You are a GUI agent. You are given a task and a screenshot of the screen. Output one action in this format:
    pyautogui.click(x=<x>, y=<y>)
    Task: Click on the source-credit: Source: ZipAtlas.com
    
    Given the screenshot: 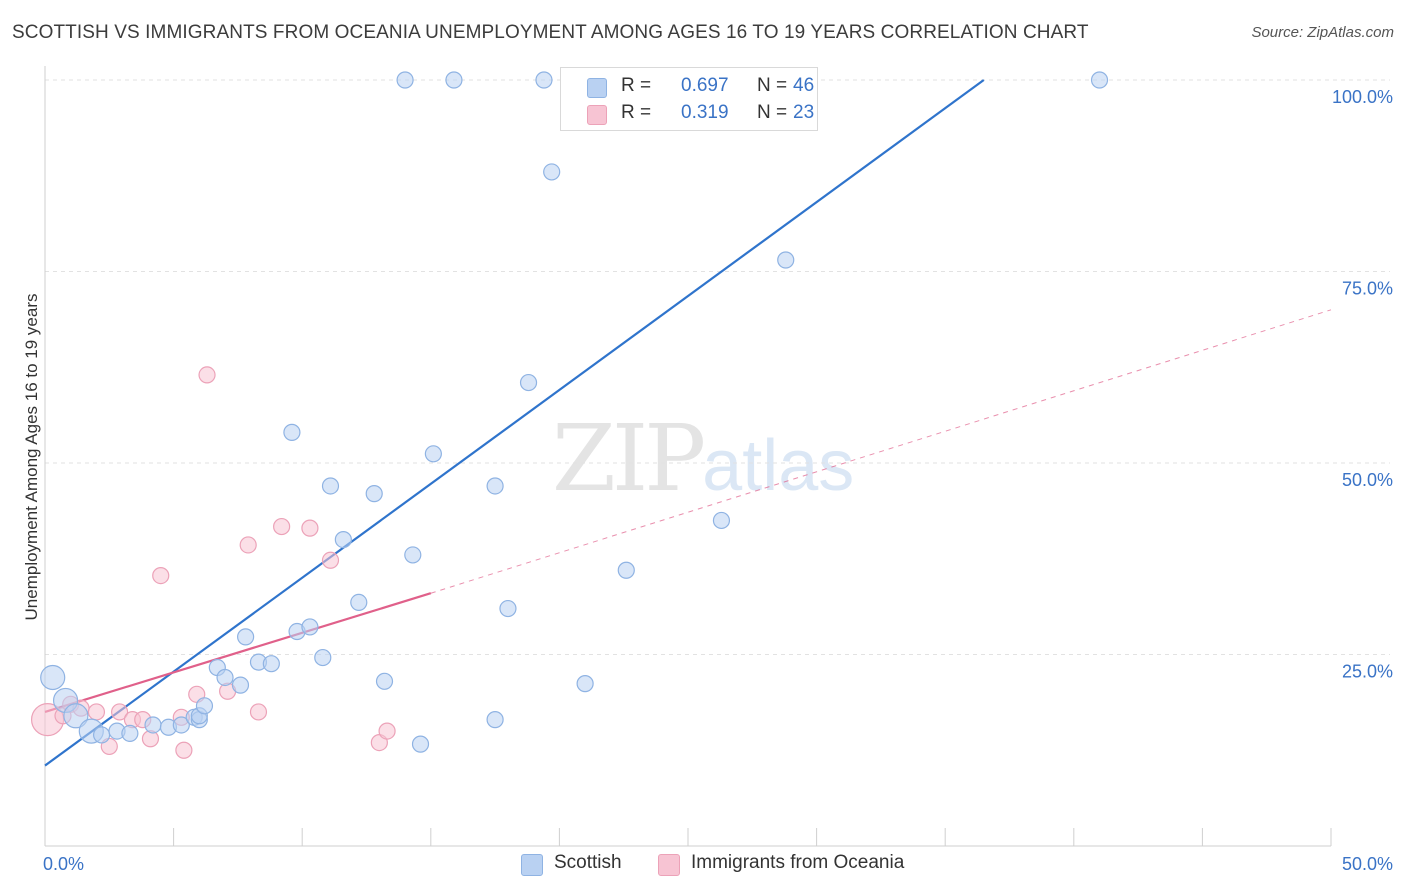 What is the action you would take?
    pyautogui.click(x=1322, y=32)
    